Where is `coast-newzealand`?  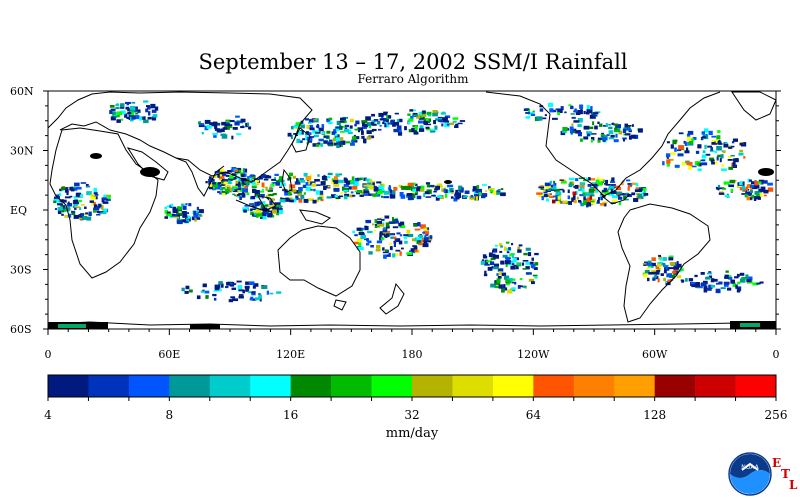 coast-newzealand is located at coordinates (392, 298).